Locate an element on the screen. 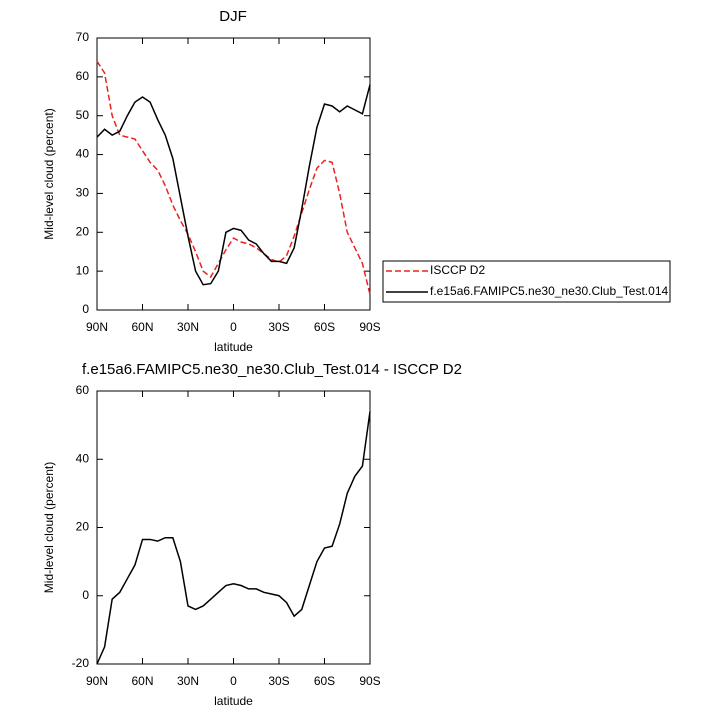 The width and height of the screenshot is (717, 722). y-tick-label: 50 is located at coordinates (83, 115).